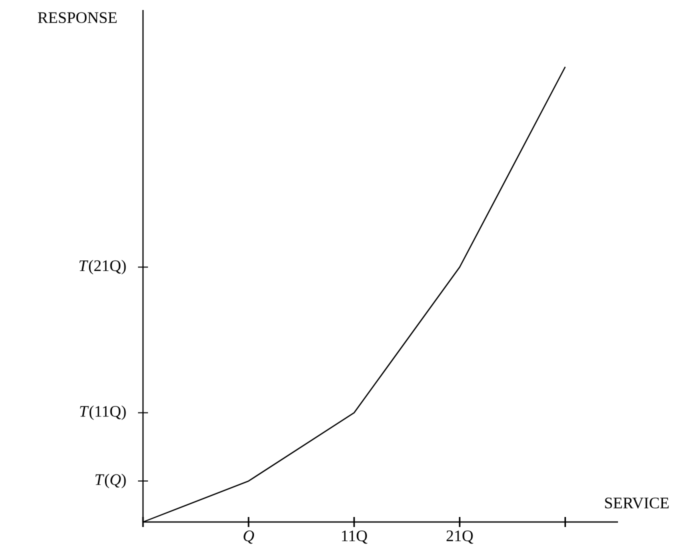 This screenshot has width=675, height=552. What do you see at coordinates (103, 413) in the screenshot?
I see `text: T(11Q)` at bounding box center [103, 413].